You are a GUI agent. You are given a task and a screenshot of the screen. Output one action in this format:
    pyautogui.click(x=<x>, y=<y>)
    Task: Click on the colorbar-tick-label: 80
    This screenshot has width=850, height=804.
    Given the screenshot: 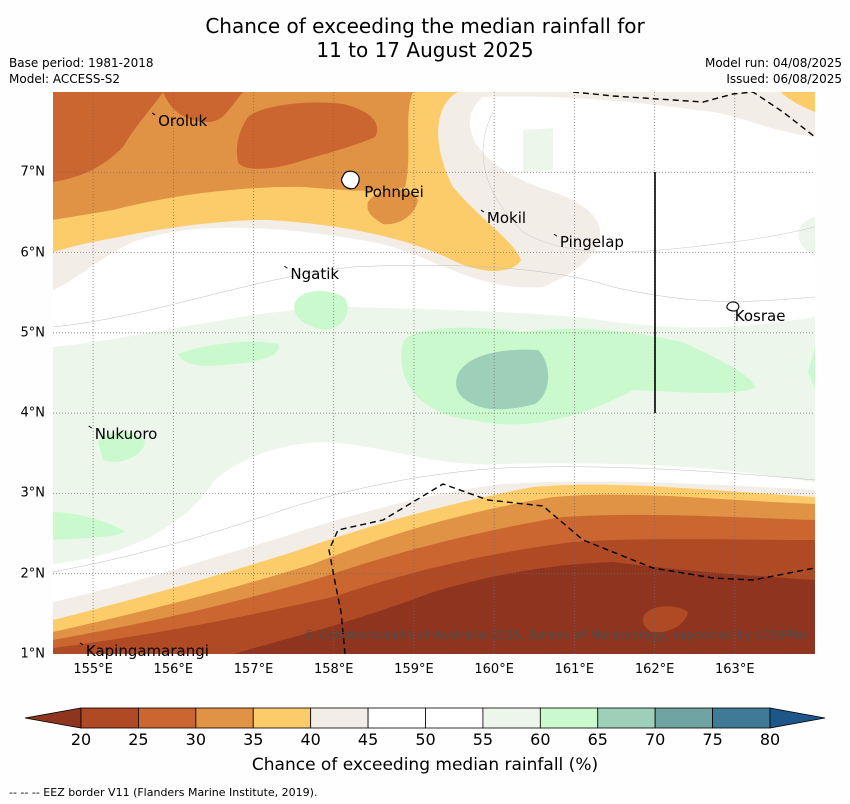 What is the action you would take?
    pyautogui.click(x=770, y=739)
    